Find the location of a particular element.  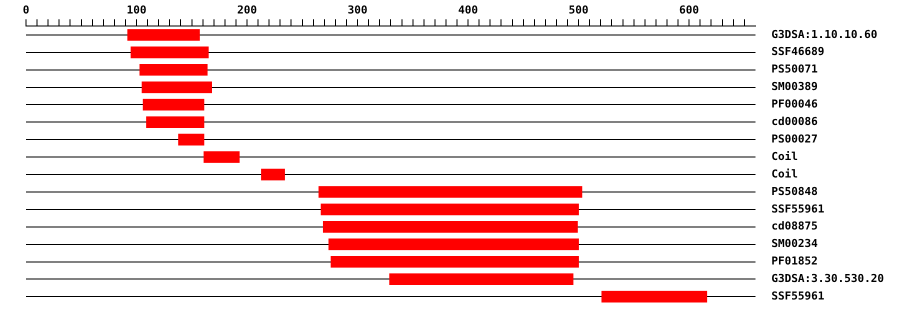

x-tick-label: 400 is located at coordinates (468, 9).